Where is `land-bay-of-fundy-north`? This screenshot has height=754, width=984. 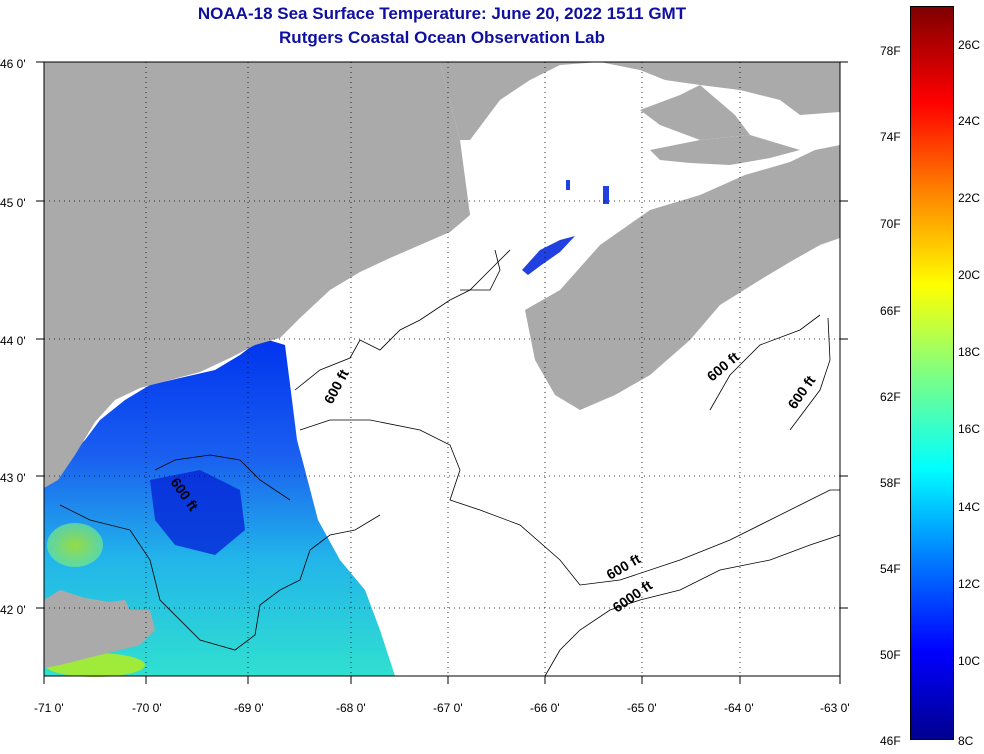
land-bay-of-fundy-north is located at coordinates (695, 112).